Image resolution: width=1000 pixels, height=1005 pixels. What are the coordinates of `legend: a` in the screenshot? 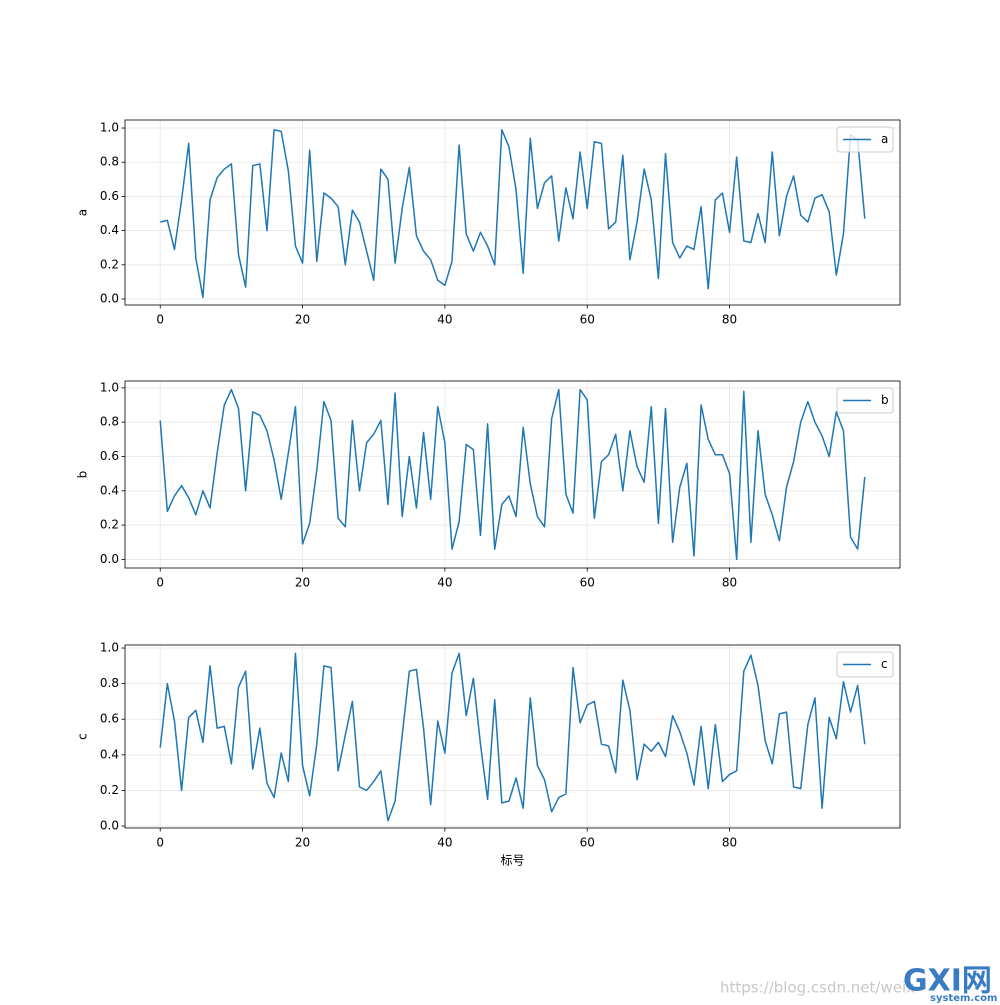 It's located at (865, 139).